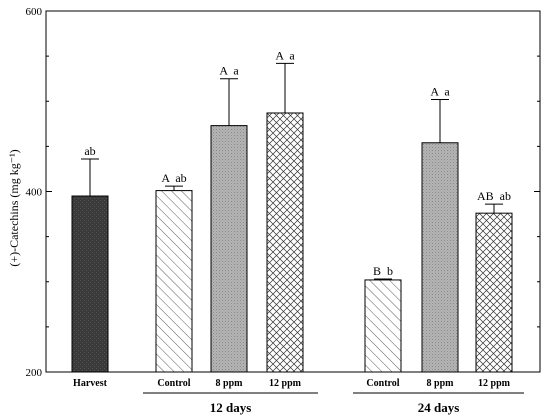 The height and width of the screenshot is (420, 550). What do you see at coordinates (173, 178) in the screenshot?
I see `significance-letters: A ab` at bounding box center [173, 178].